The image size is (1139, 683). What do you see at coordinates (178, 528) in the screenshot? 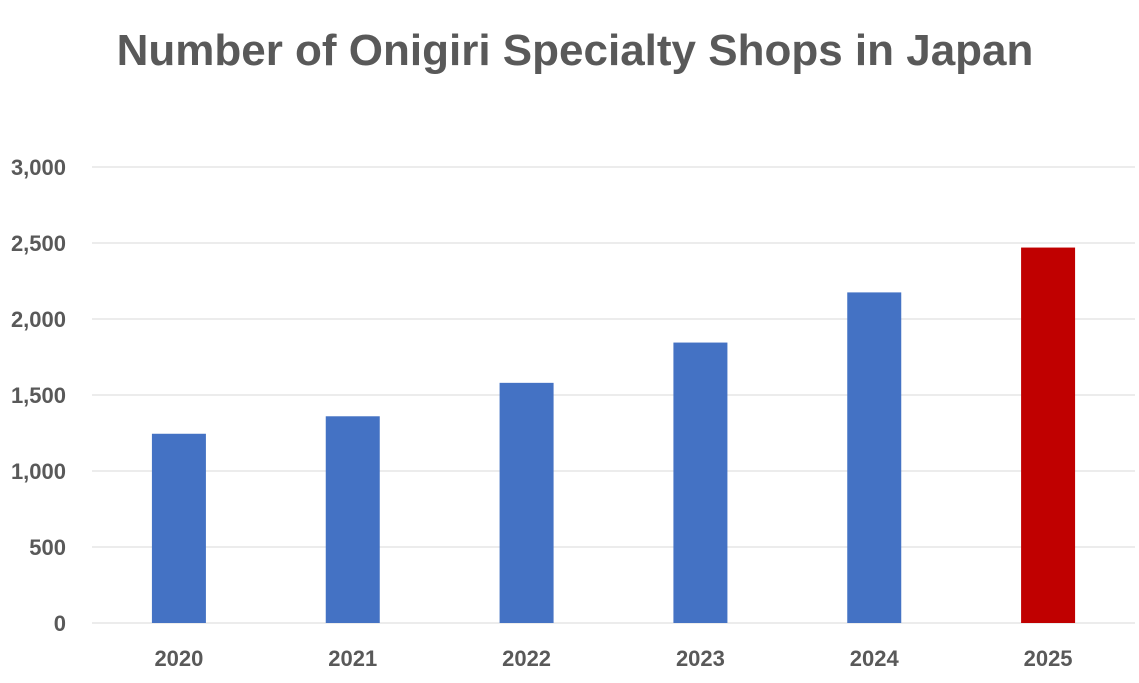
I see `bar-2020` at bounding box center [178, 528].